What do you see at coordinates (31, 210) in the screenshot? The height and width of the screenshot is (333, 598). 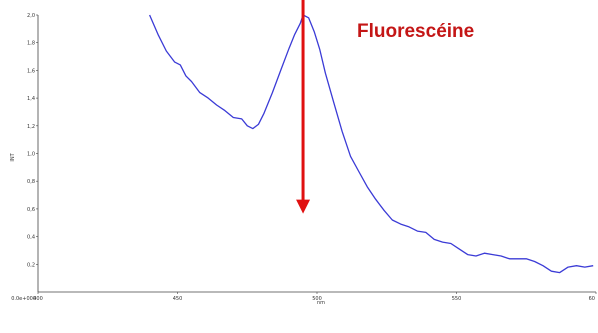 I see `y-tick-label: 0,6` at bounding box center [31, 210].